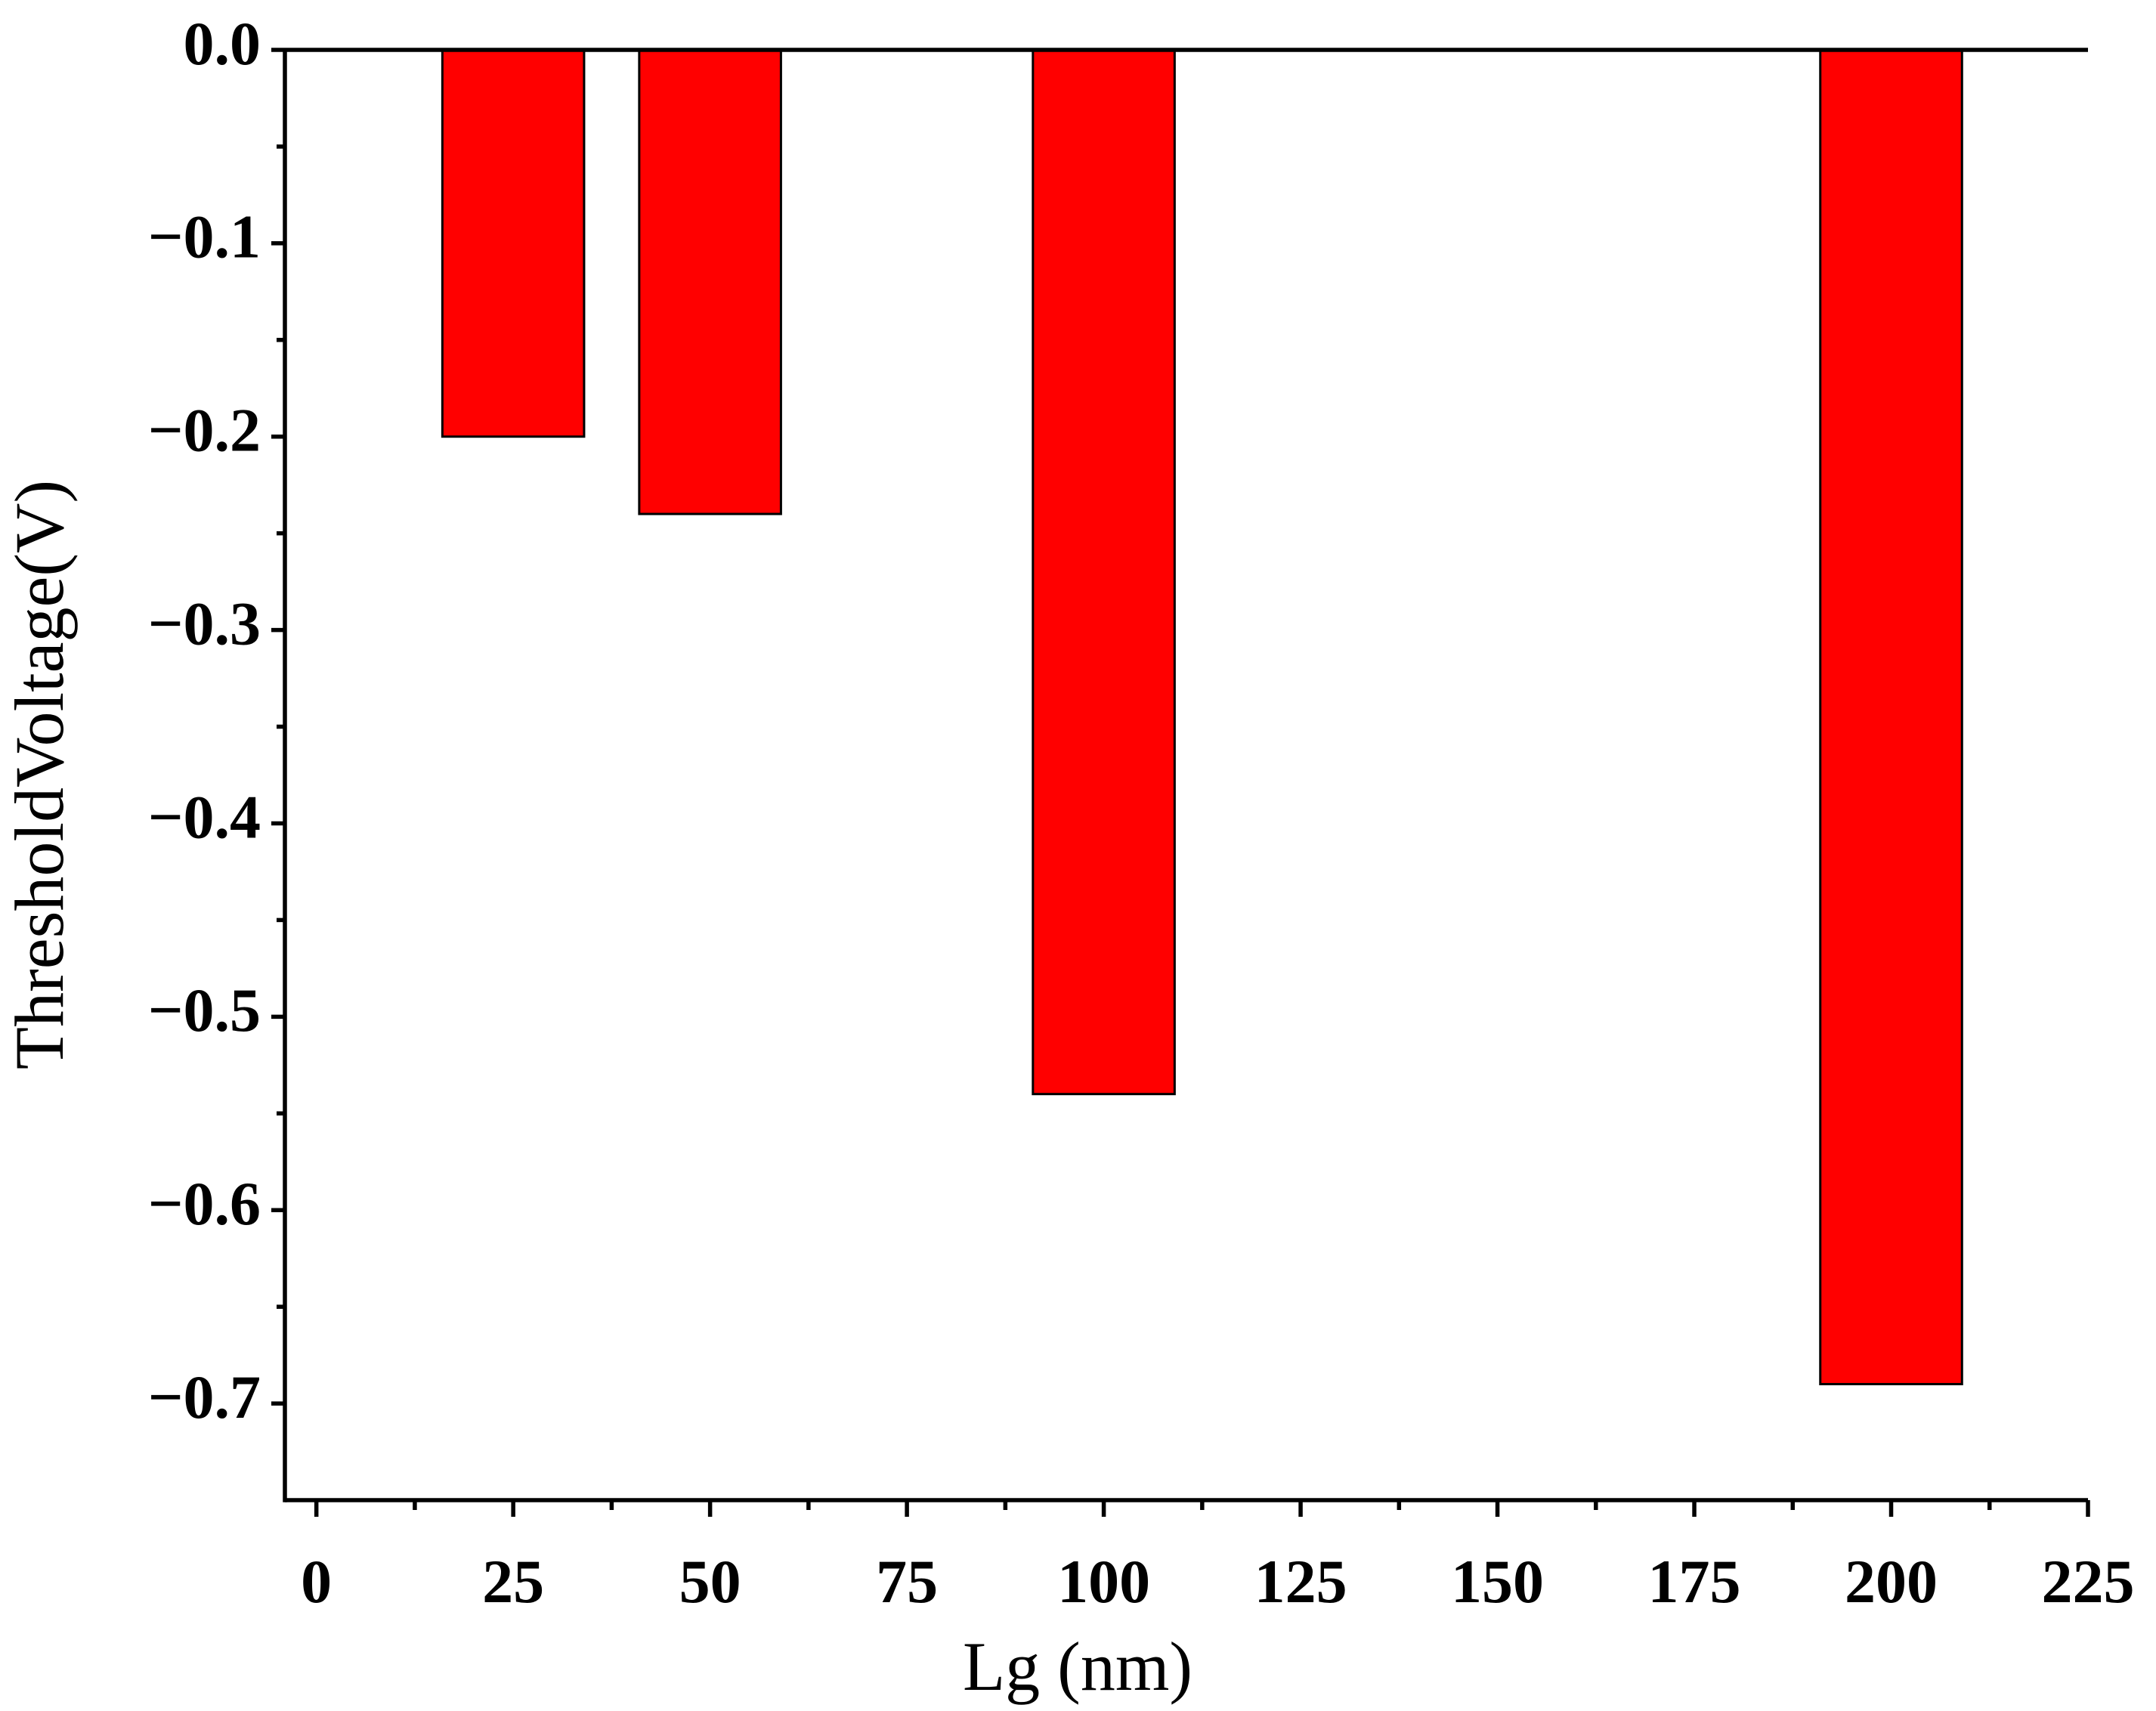 This screenshot has width=2156, height=1711. Describe the element at coordinates (2088, 1581) in the screenshot. I see `x-tick-label: 225` at that location.